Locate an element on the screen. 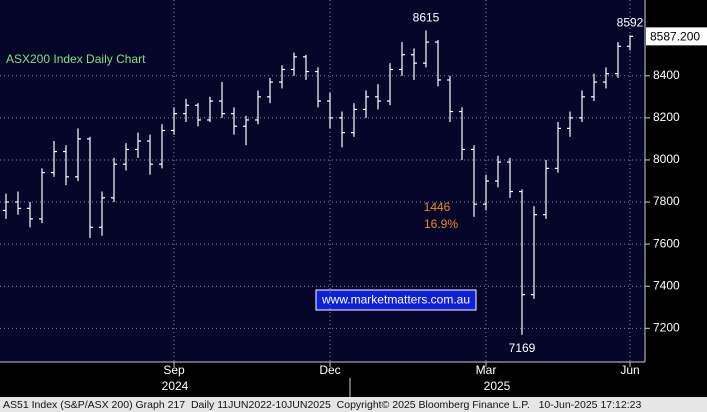 This screenshot has width=707, height=412. y-tick-label: 7600 is located at coordinates (666, 243).